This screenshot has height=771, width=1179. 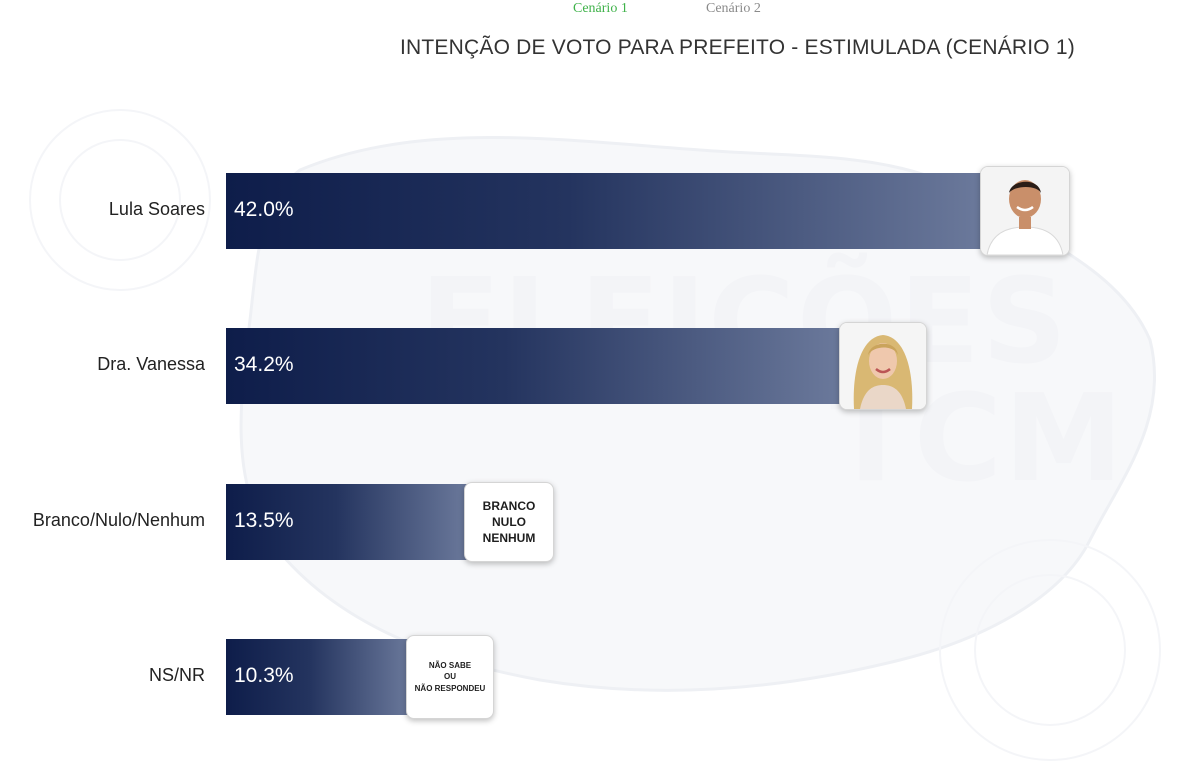 I want to click on badge-line: NÃO SABE, so click(x=450, y=666).